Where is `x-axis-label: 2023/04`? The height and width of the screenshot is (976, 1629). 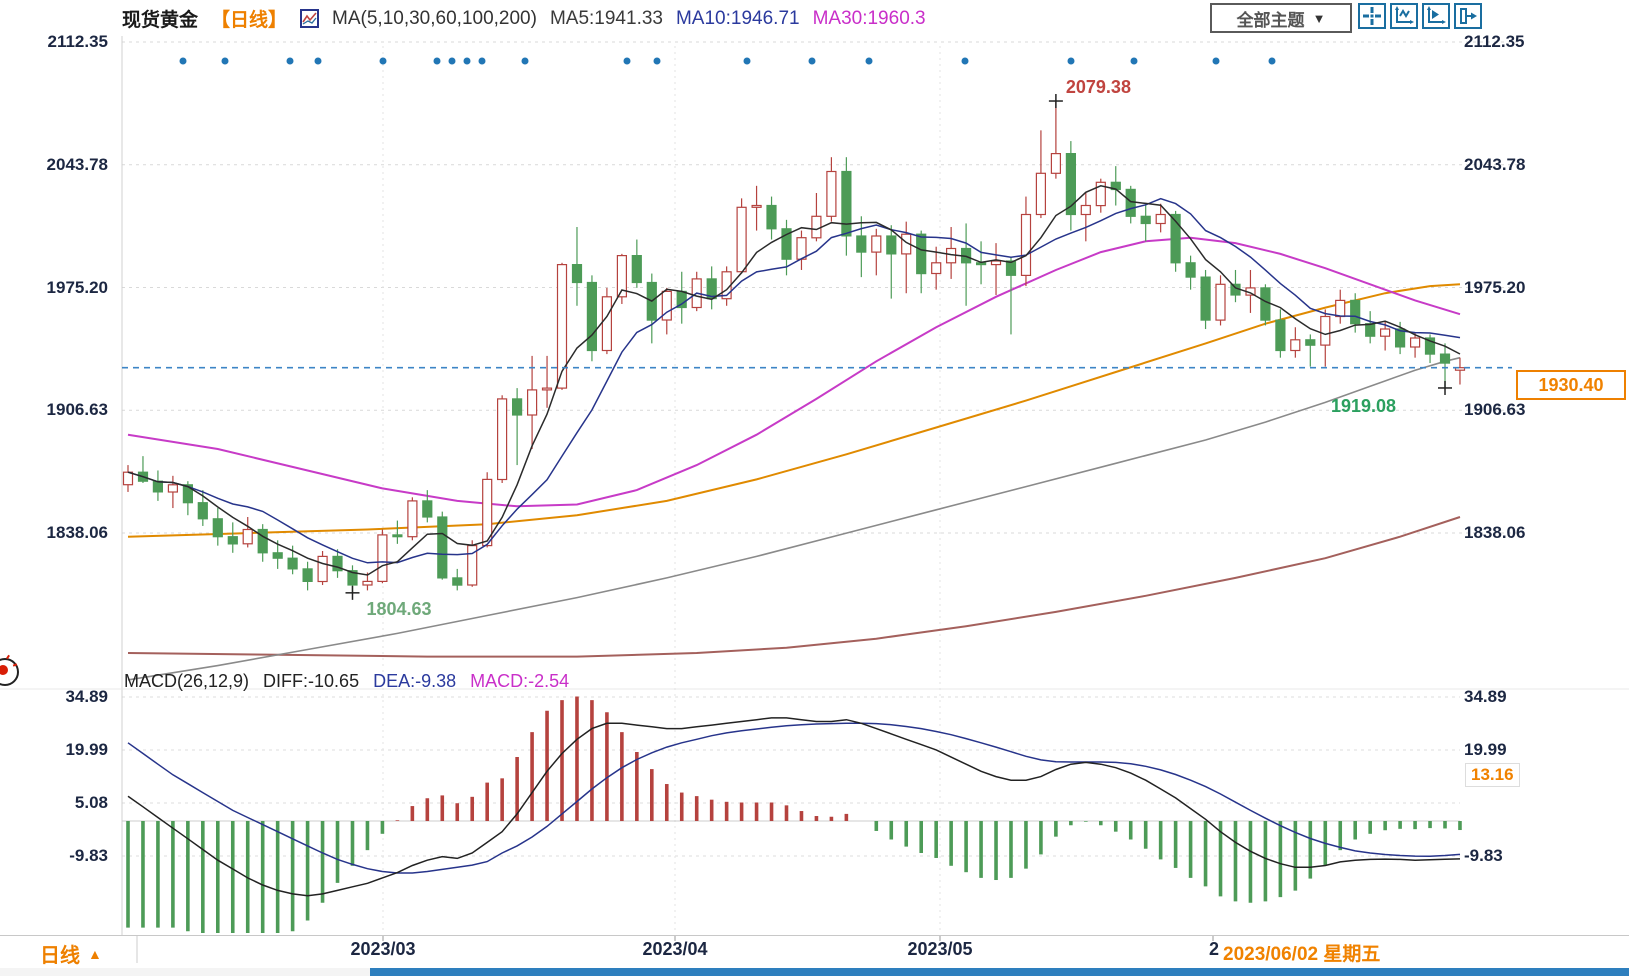
x-axis-label: 2023/04 is located at coordinates (675, 949).